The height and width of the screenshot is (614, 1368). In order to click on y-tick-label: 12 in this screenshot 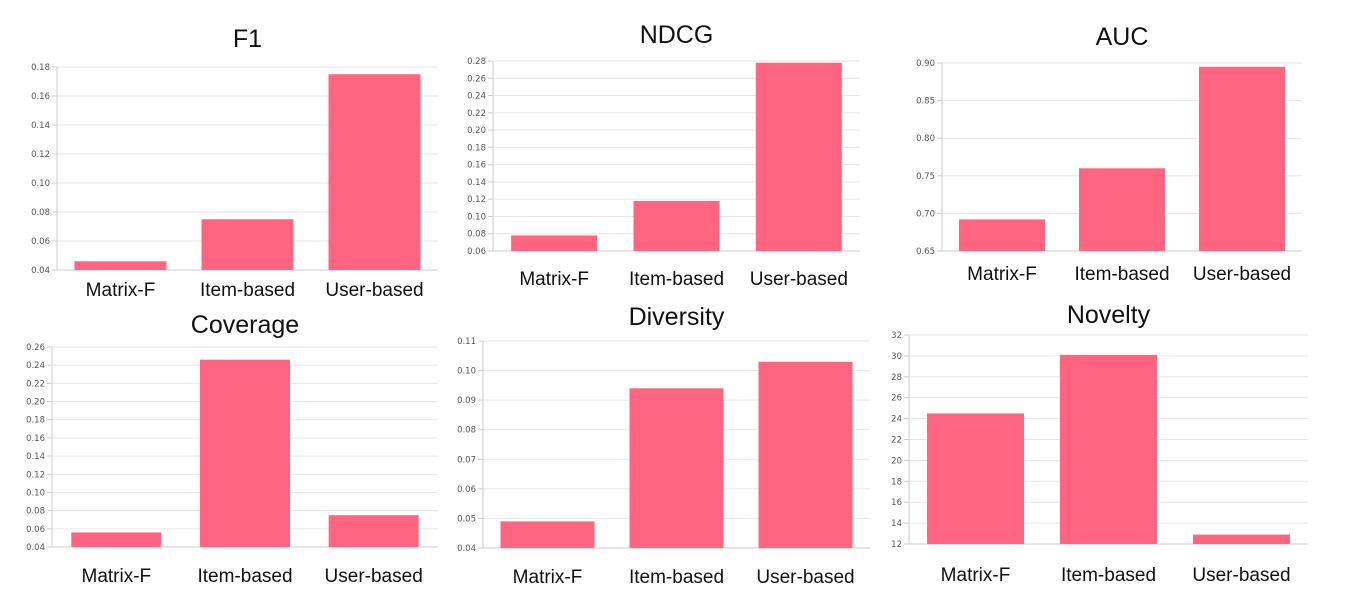, I will do `click(896, 545)`.